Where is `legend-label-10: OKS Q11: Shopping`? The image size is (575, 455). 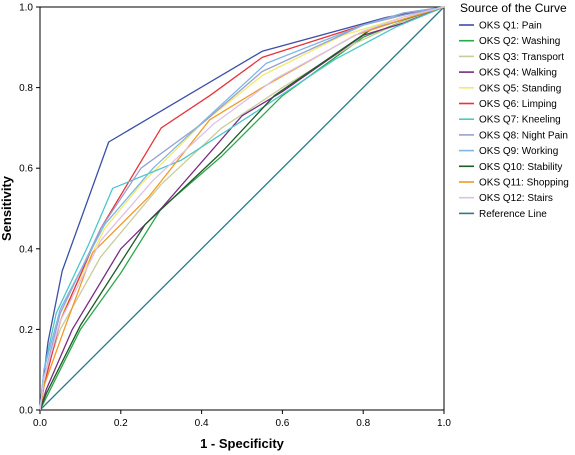 legend-label-10: OKS Q11: Shopping is located at coordinates (524, 183).